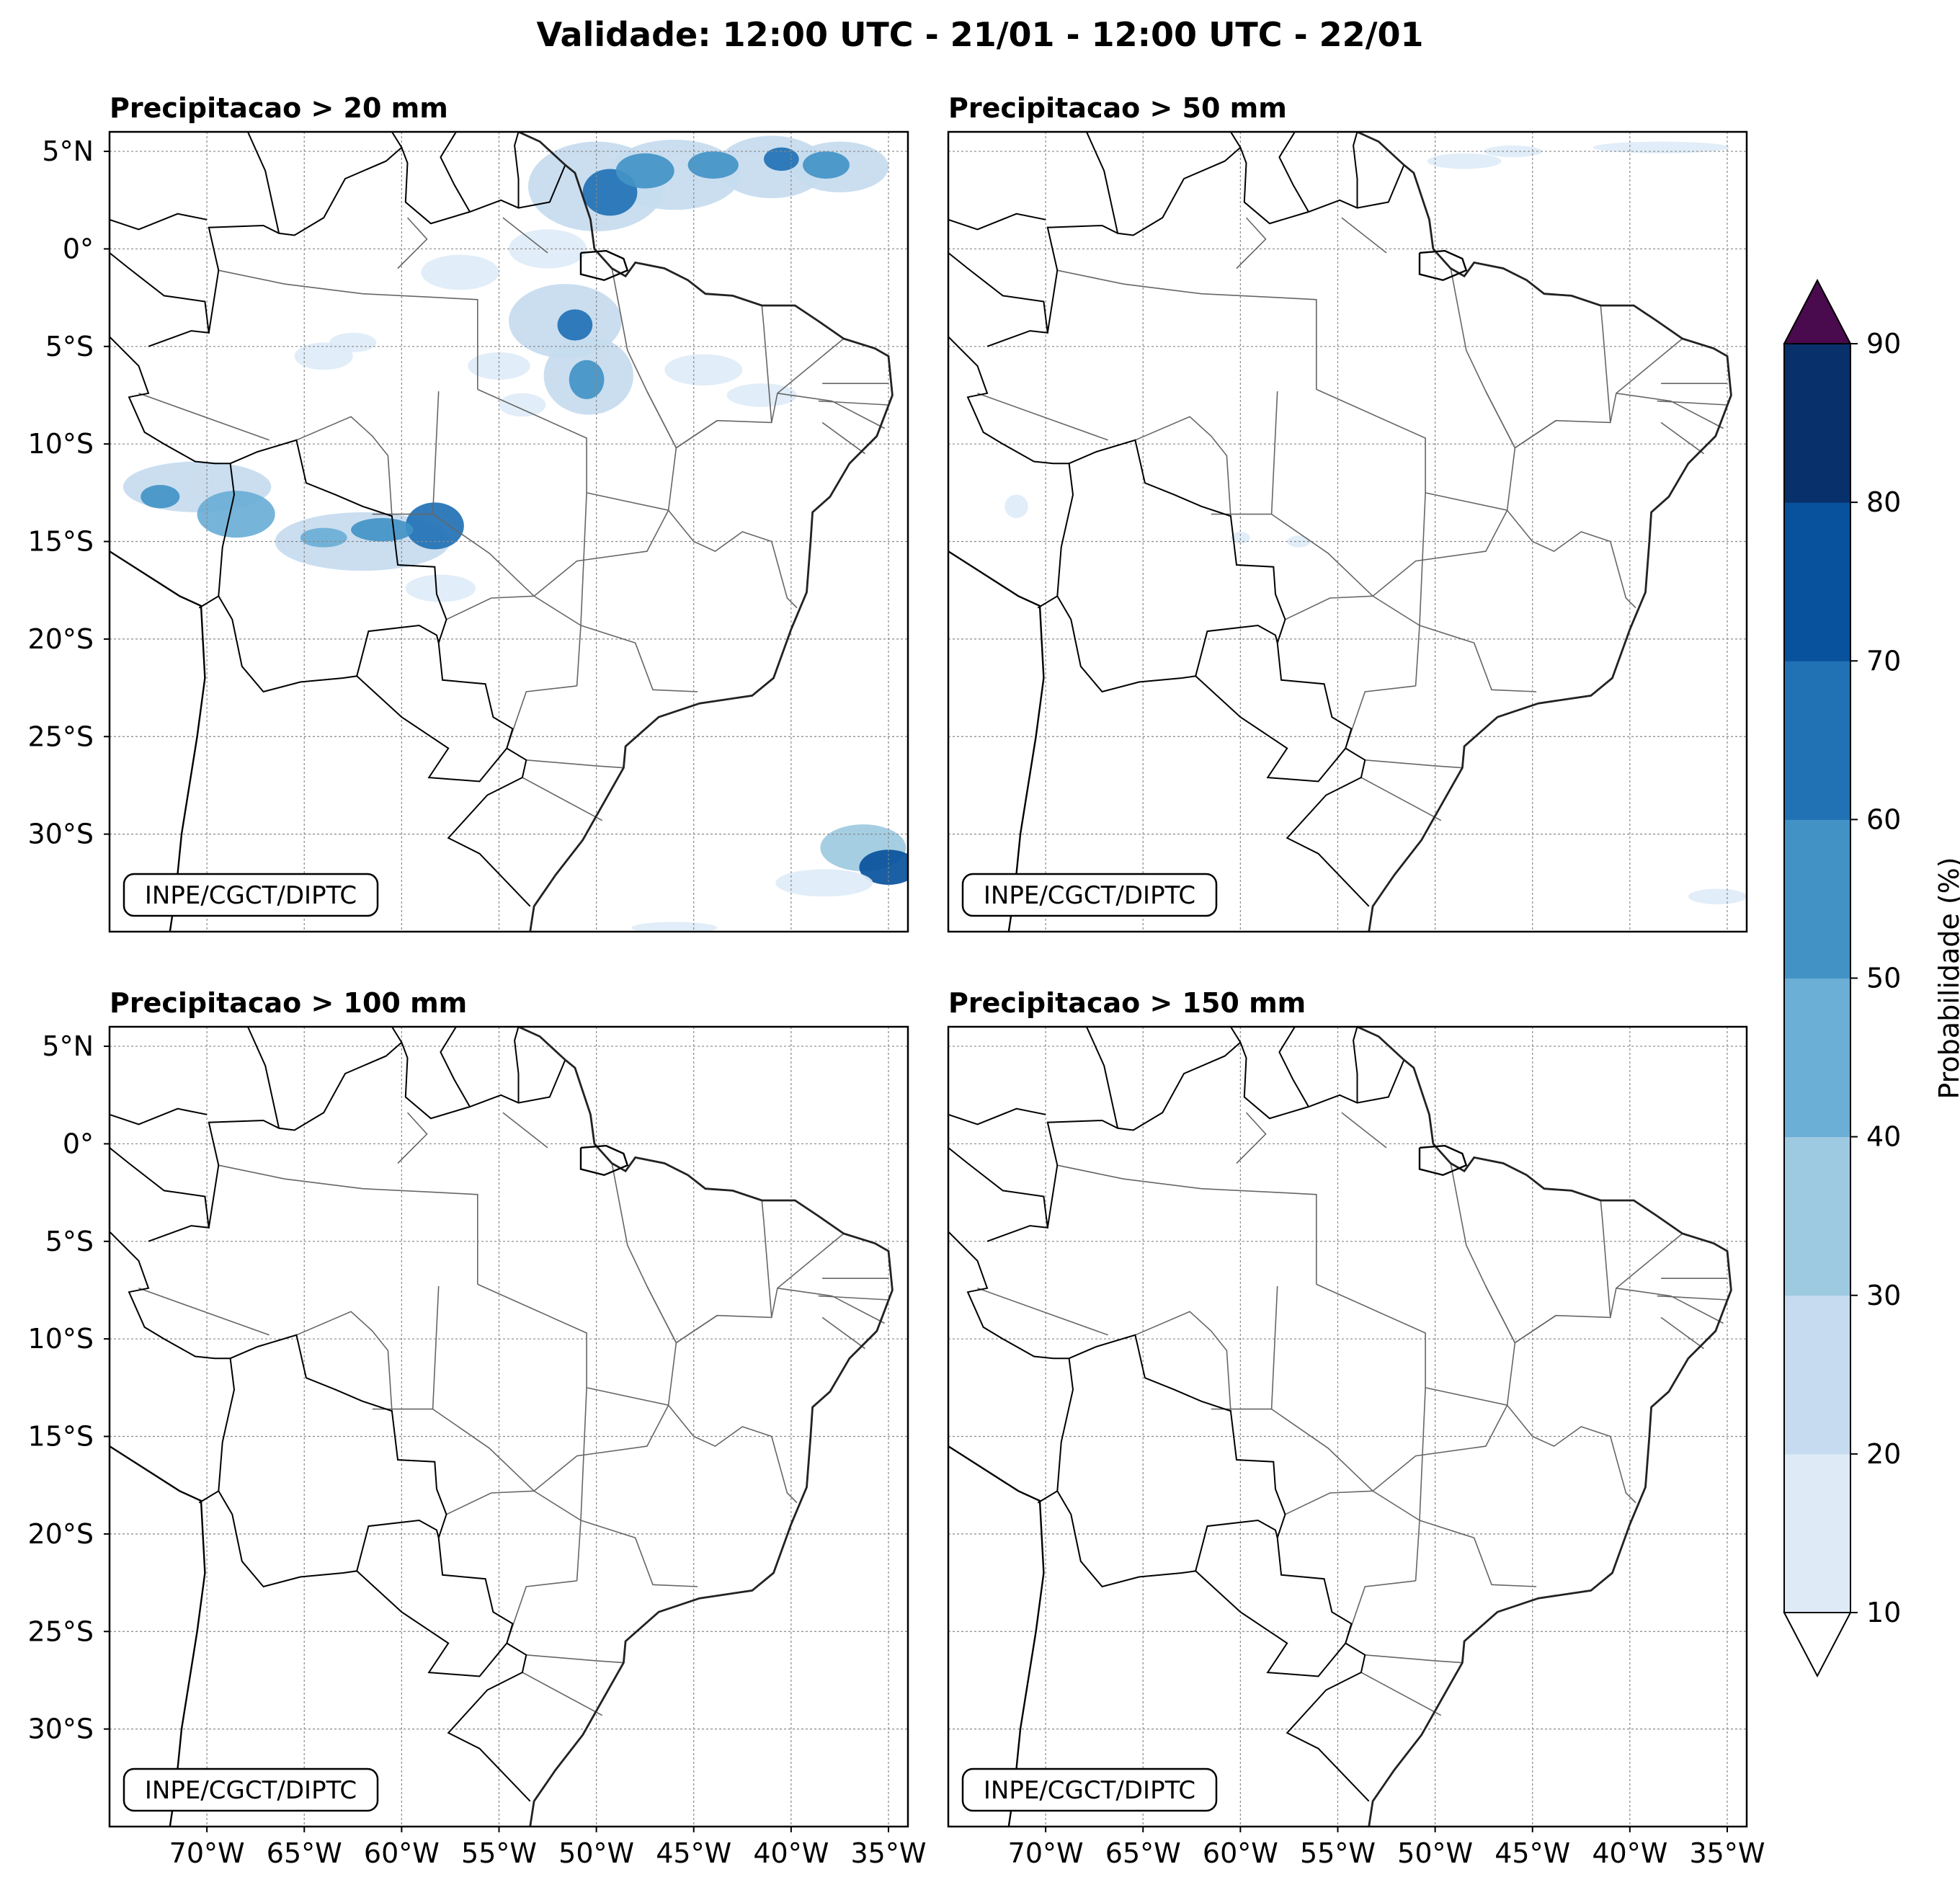  What do you see at coordinates (1872, 978) in the screenshot?
I see `colorbar: 10 20 30 40 50 60 70 80 90 Probabilidade (%)` at bounding box center [1872, 978].